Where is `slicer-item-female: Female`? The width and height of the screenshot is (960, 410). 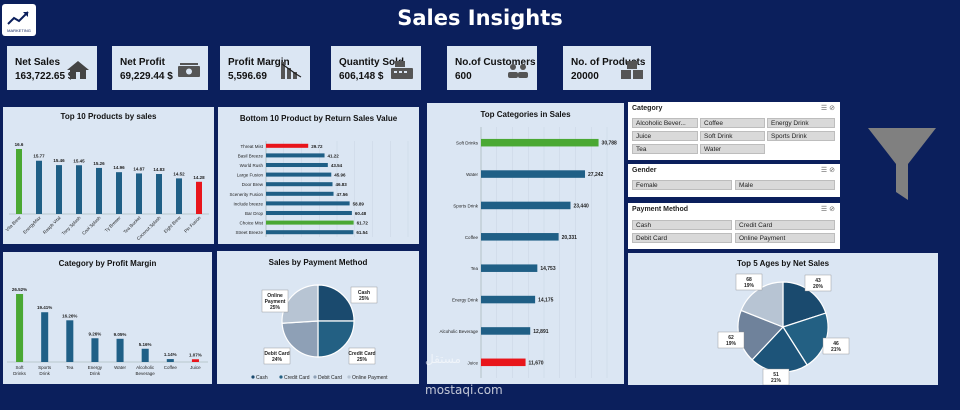 slicer-item-female: Female is located at coordinates (682, 185).